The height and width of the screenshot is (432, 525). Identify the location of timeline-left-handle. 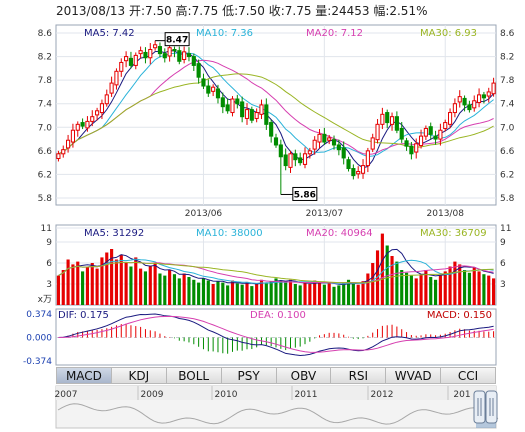
(479, 407).